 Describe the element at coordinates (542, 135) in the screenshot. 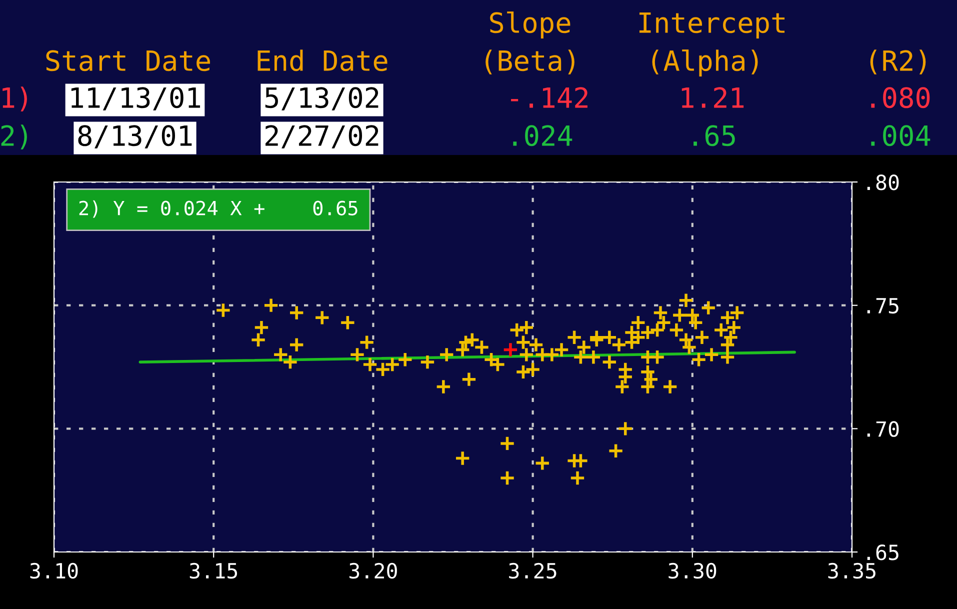

I see `text: .024` at that location.